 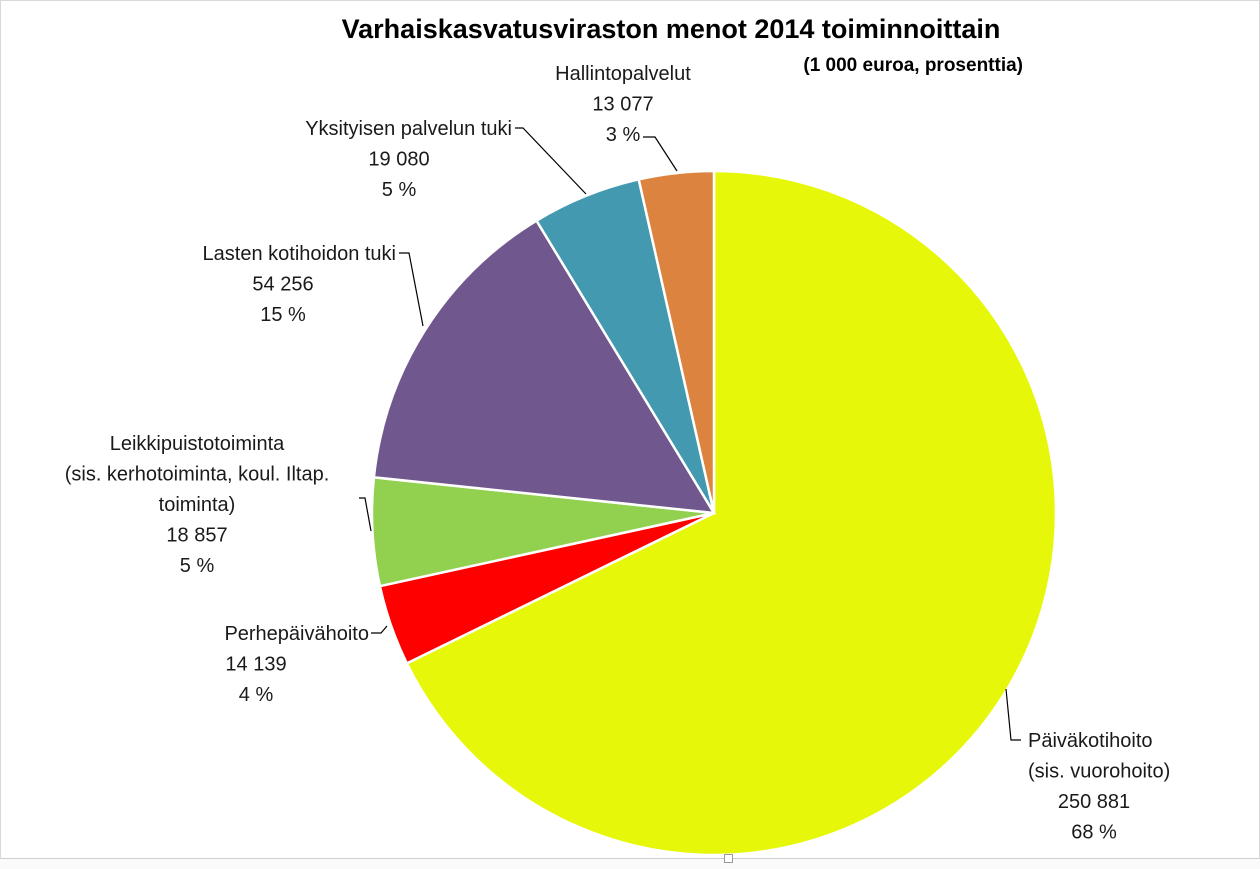 What do you see at coordinates (408, 159) in the screenshot?
I see `data-label-4: Yksityisen palvelun tuki 19 080 5 %` at bounding box center [408, 159].